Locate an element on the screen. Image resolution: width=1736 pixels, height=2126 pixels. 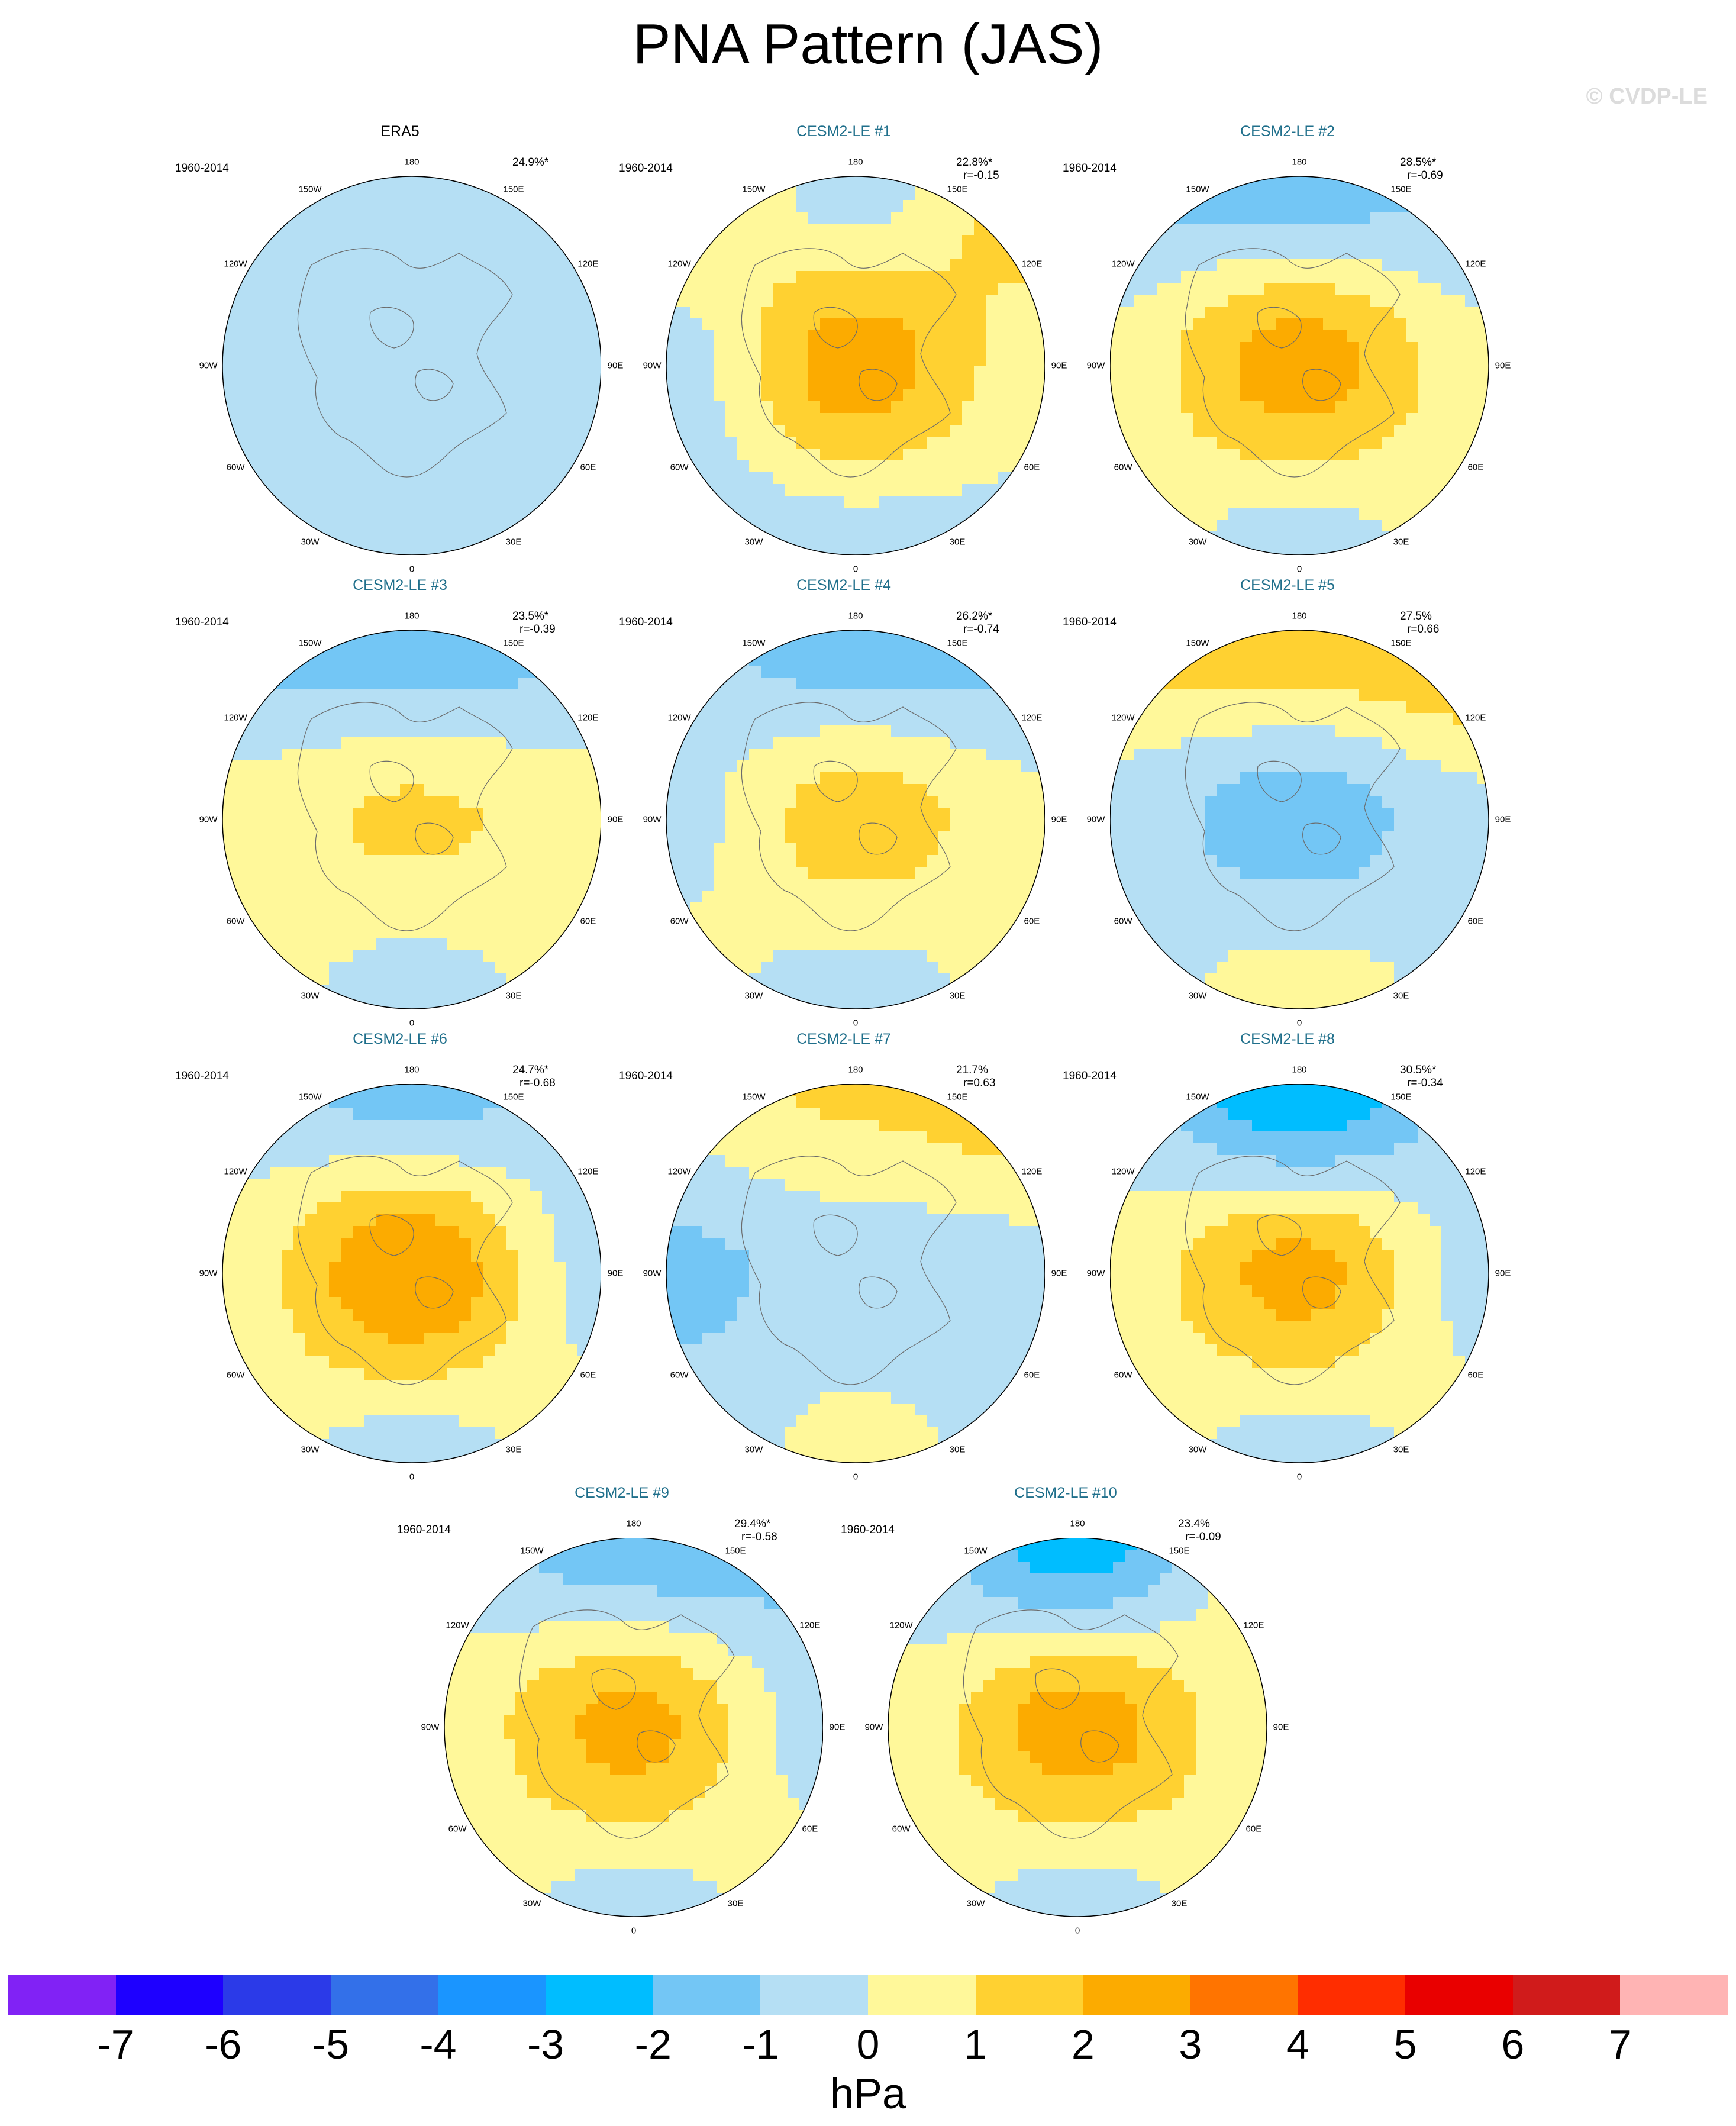
panel-correlation: r=-0.68 is located at coordinates (537, 1083).